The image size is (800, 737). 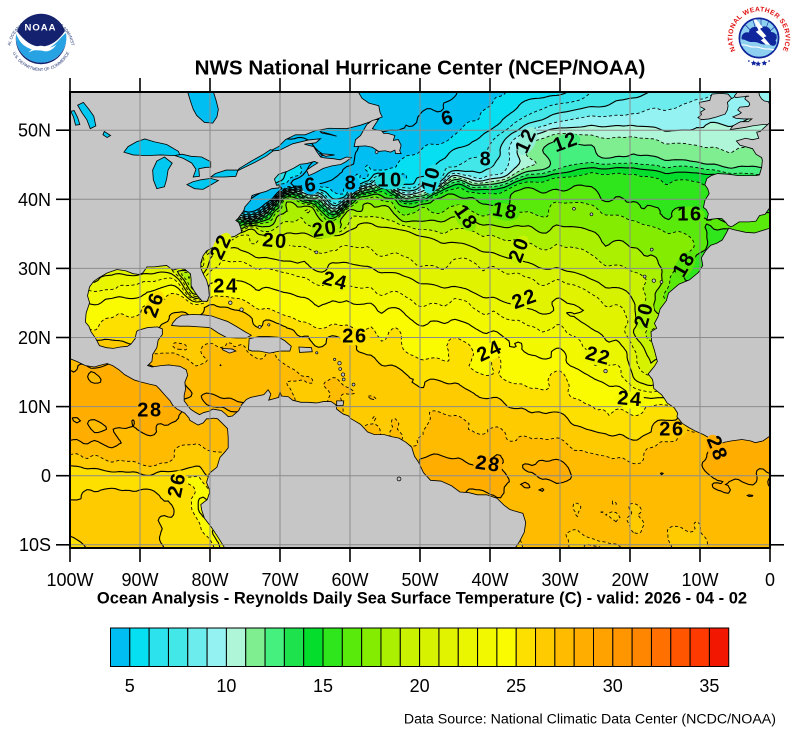 I want to click on svg-text: 10N, so click(x=34, y=407).